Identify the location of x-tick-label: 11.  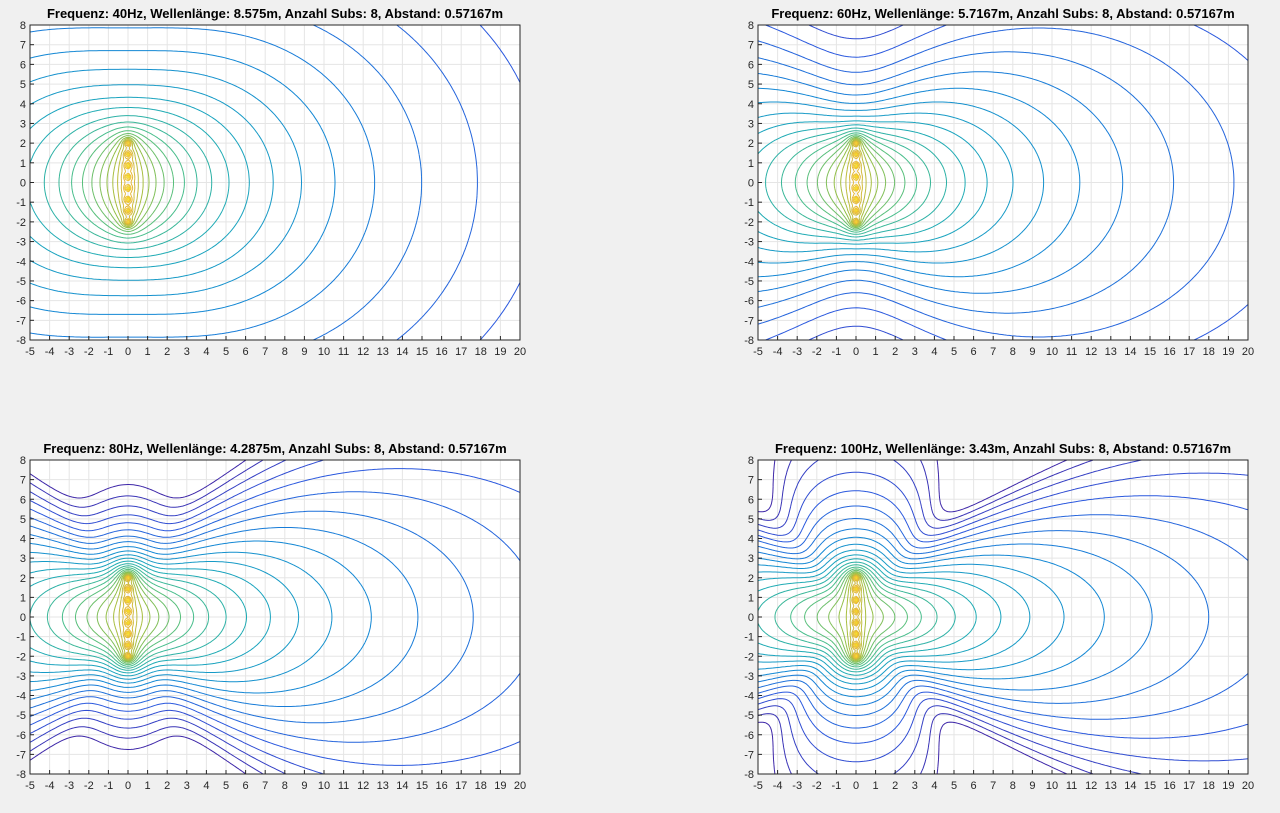
(343, 352).